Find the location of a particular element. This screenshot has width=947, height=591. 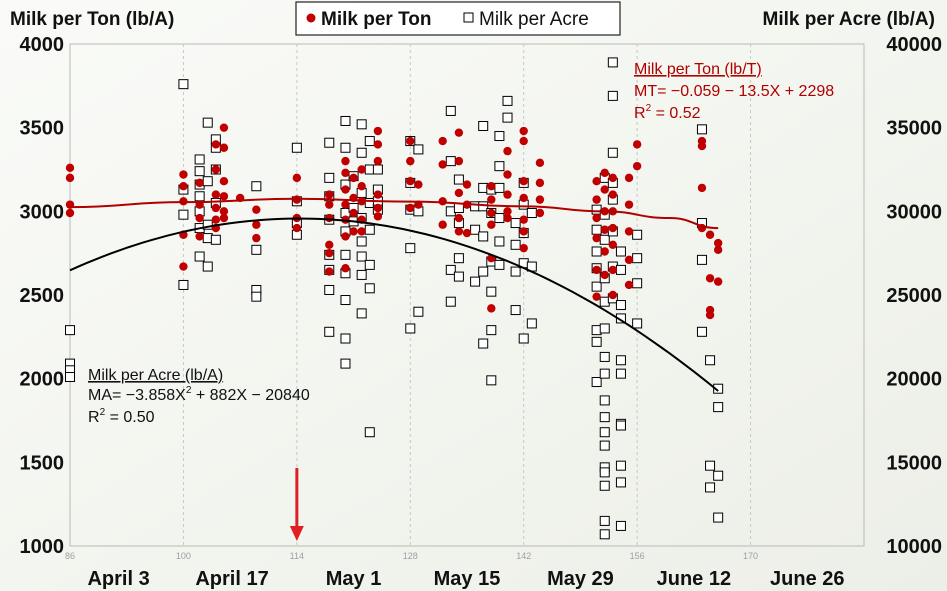

y-right-tick-label: 40000 is located at coordinates (914, 45).